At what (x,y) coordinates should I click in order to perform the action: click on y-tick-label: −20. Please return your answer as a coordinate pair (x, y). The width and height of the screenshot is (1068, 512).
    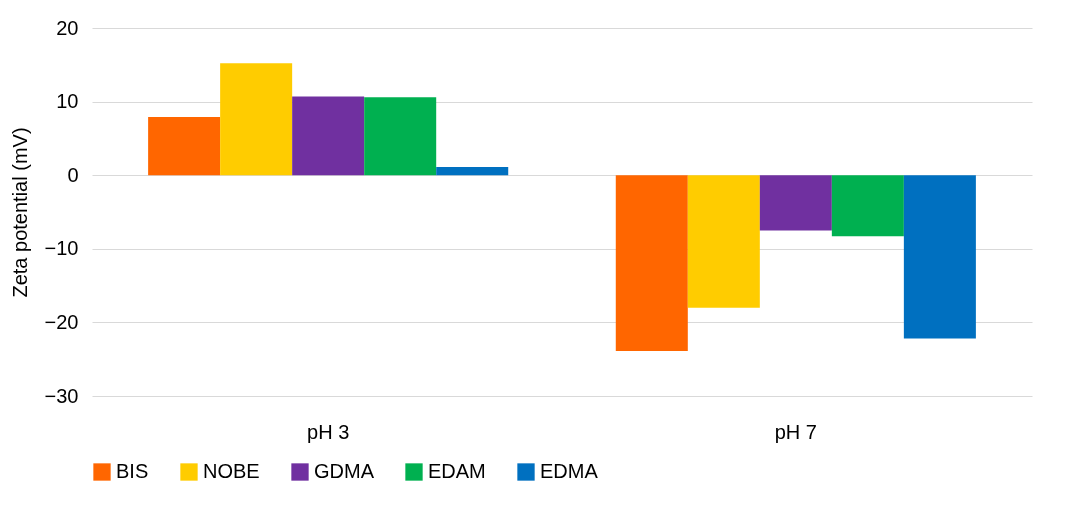
    Looking at the image, I should click on (61, 321).